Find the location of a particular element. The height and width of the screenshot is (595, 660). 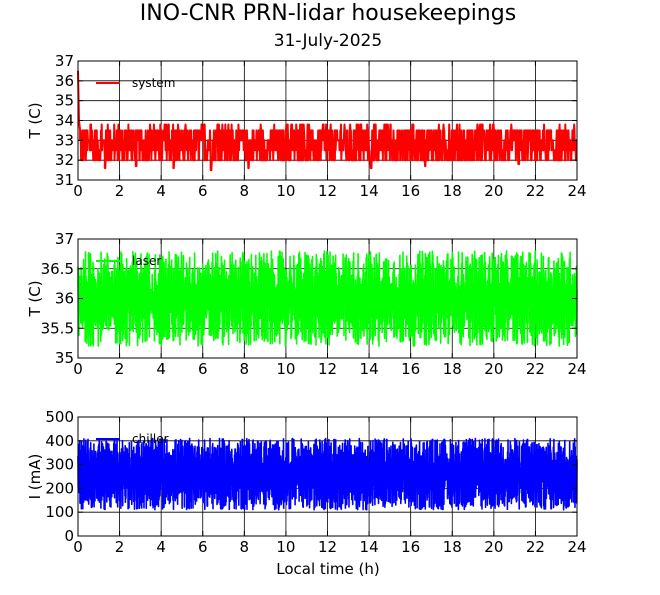

y-tick-label: 35.5 is located at coordinates (57, 328).